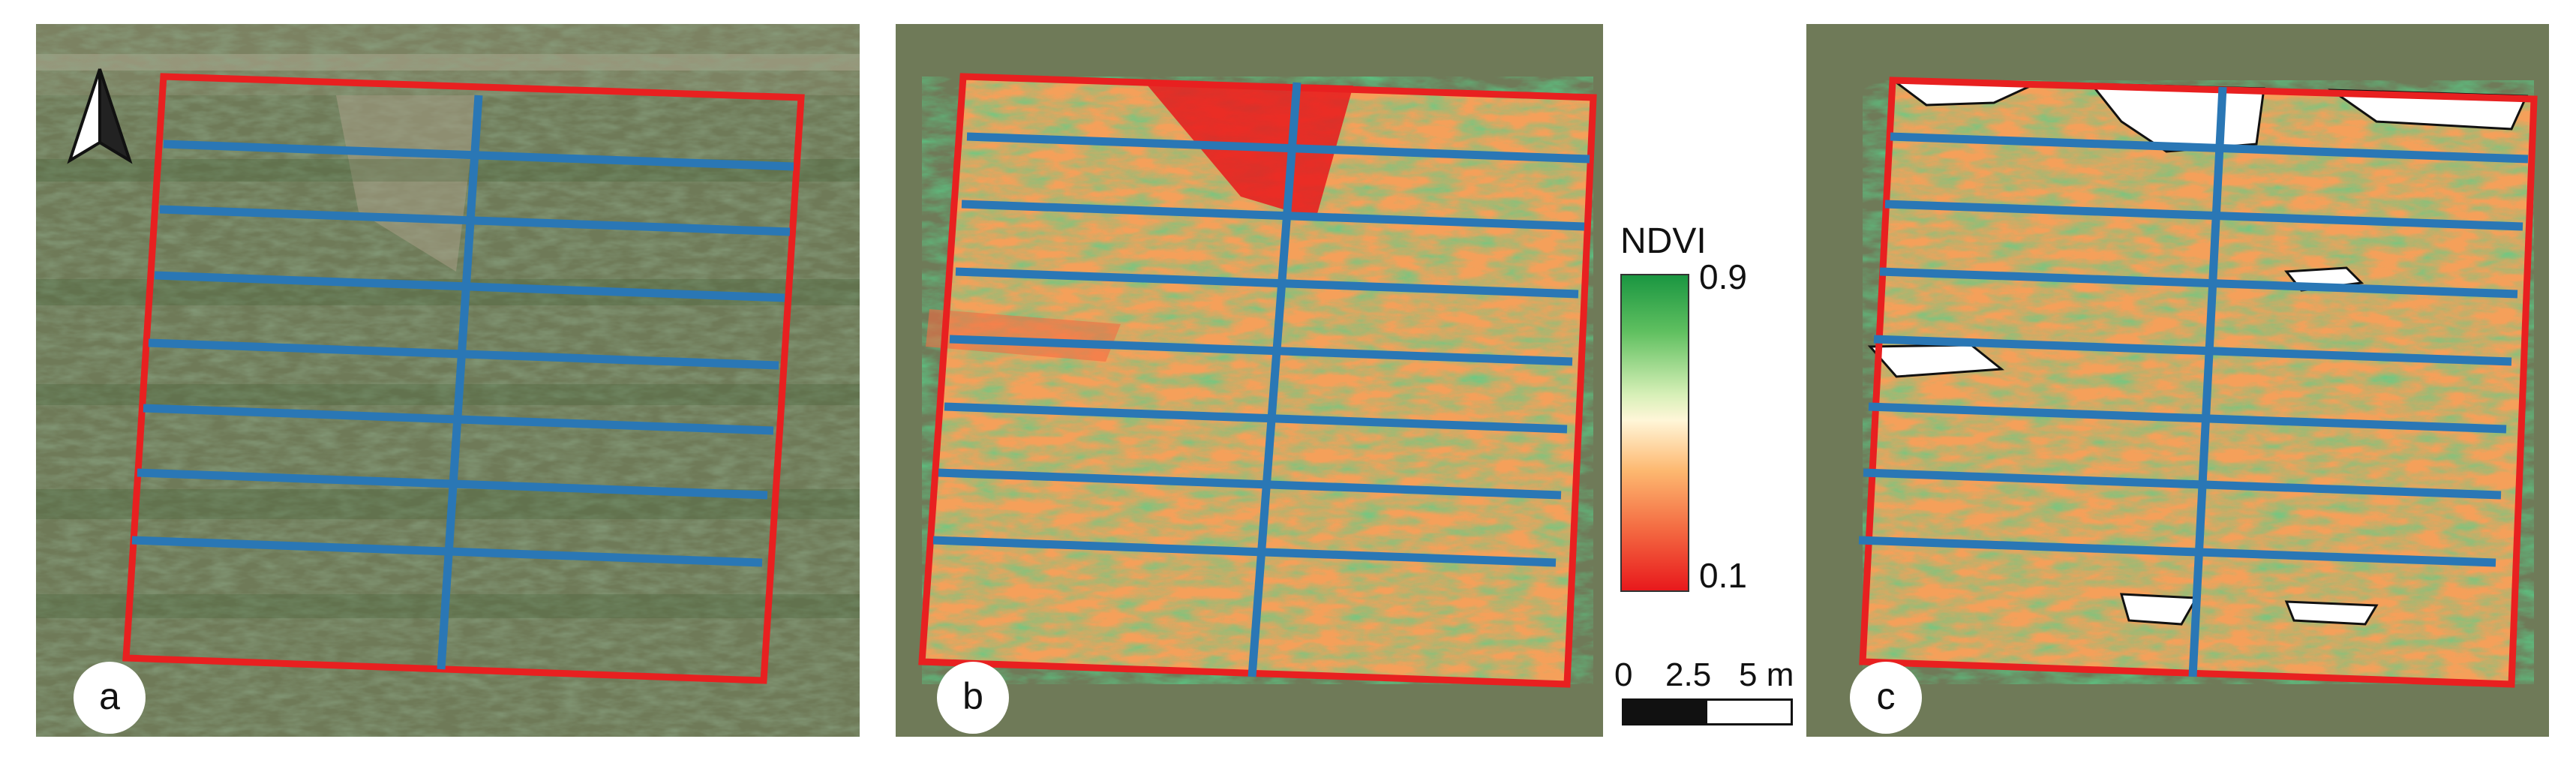 The height and width of the screenshot is (763, 2576). What do you see at coordinates (1766, 674) in the screenshot?
I see `scale-tick-5: 5 m` at bounding box center [1766, 674].